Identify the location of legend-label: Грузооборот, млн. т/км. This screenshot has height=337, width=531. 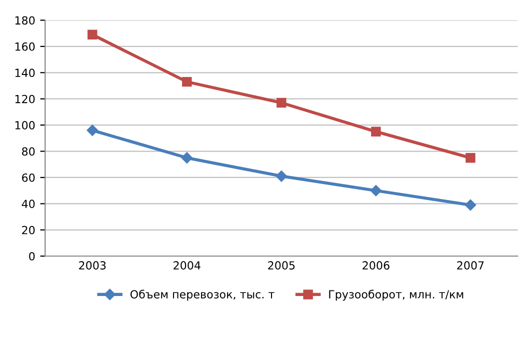
(396, 295).